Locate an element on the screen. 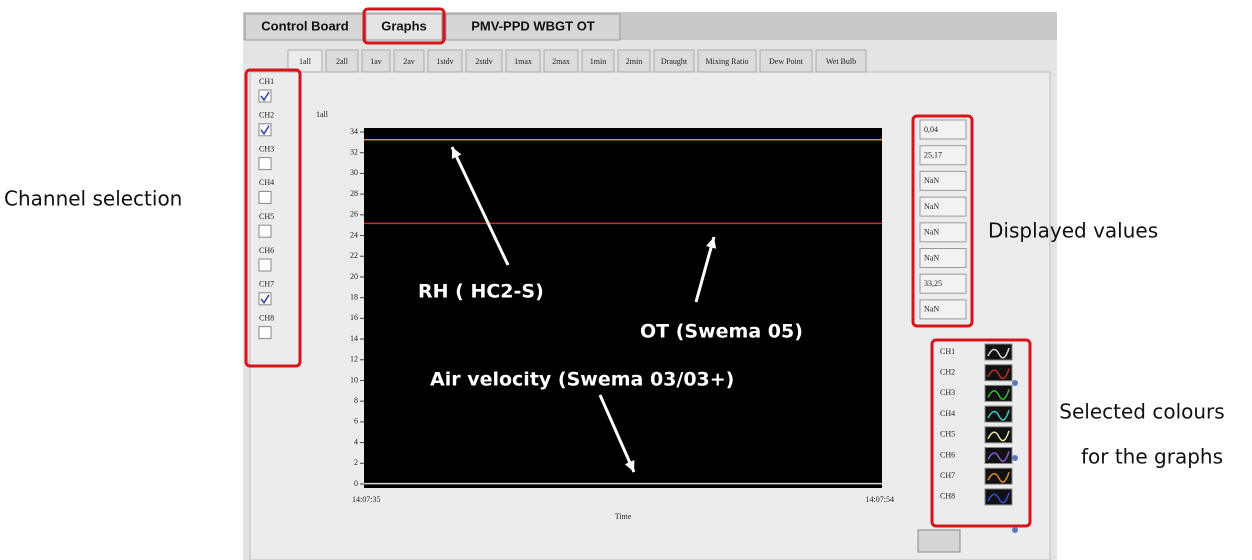  y-tick-label: 34 is located at coordinates (354, 131).